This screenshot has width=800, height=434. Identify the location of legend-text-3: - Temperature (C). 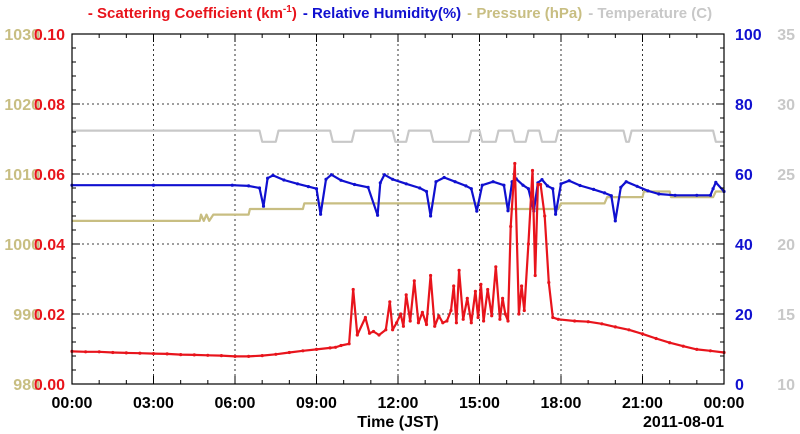
(650, 13).